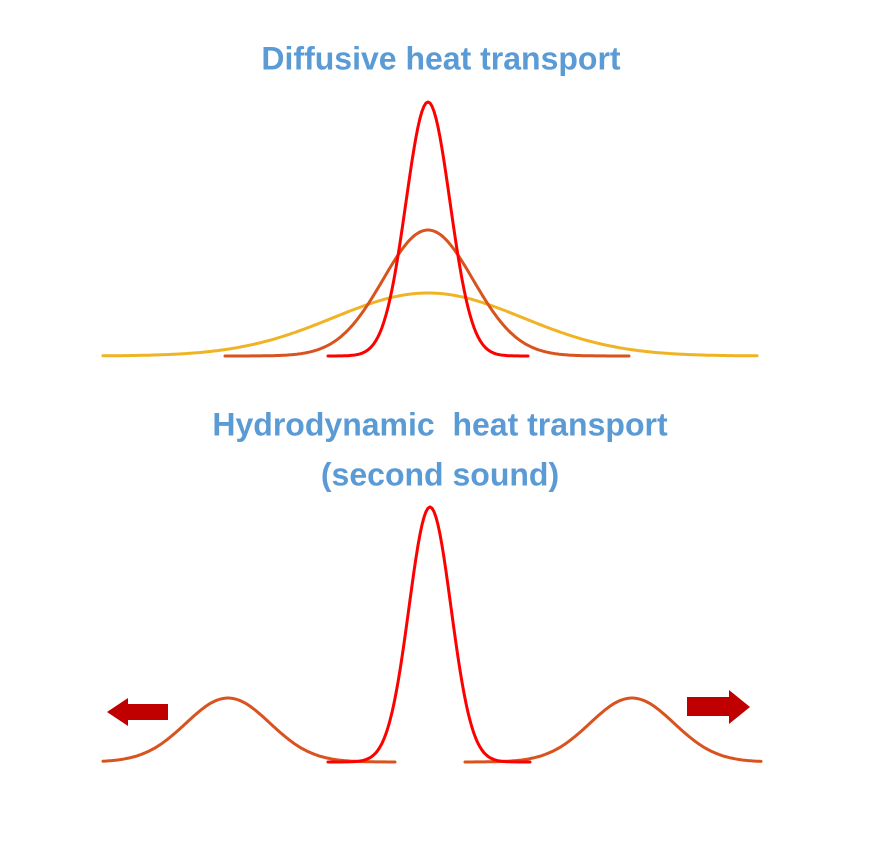  I want to click on diffusive-title: Diffusive heat transport, so click(441, 58).